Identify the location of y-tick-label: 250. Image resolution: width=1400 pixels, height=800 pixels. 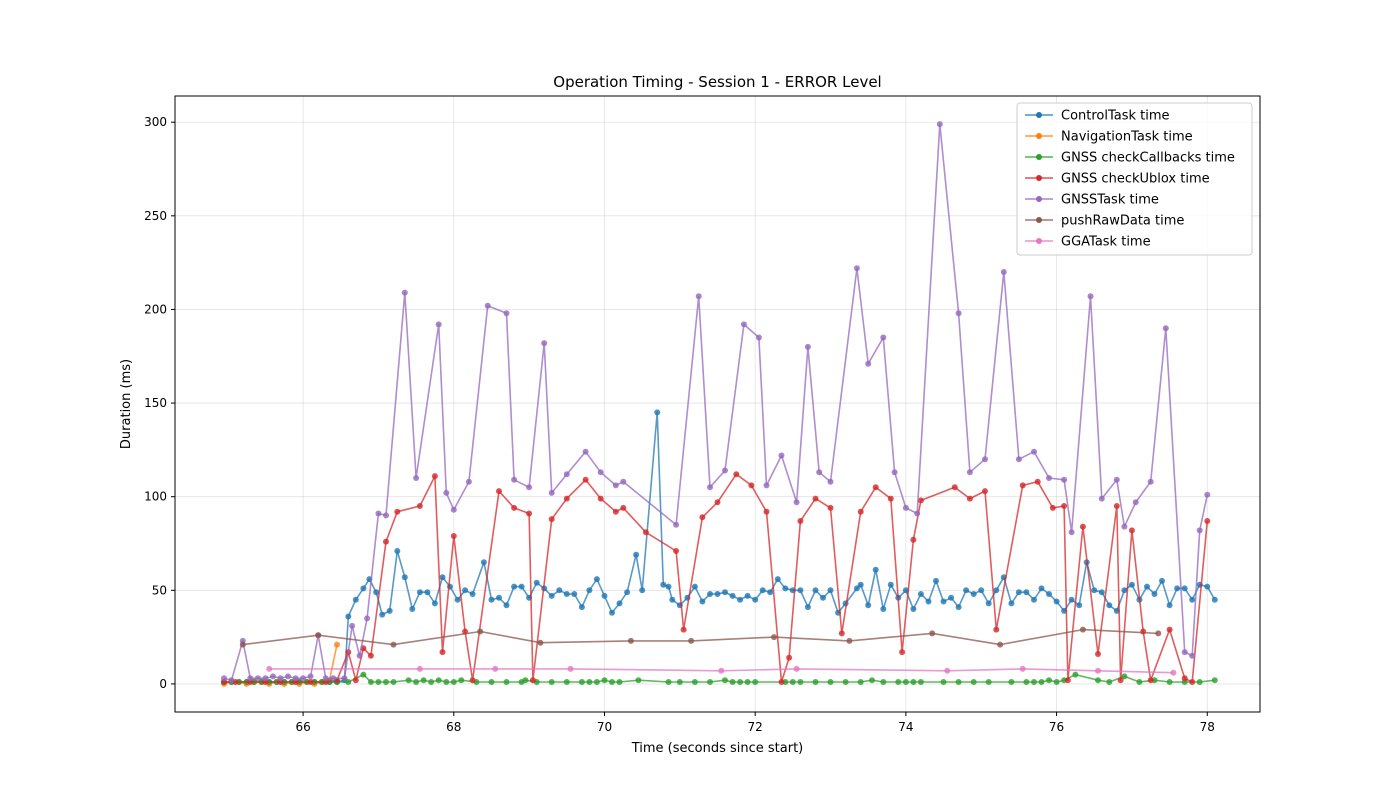
(155, 216).